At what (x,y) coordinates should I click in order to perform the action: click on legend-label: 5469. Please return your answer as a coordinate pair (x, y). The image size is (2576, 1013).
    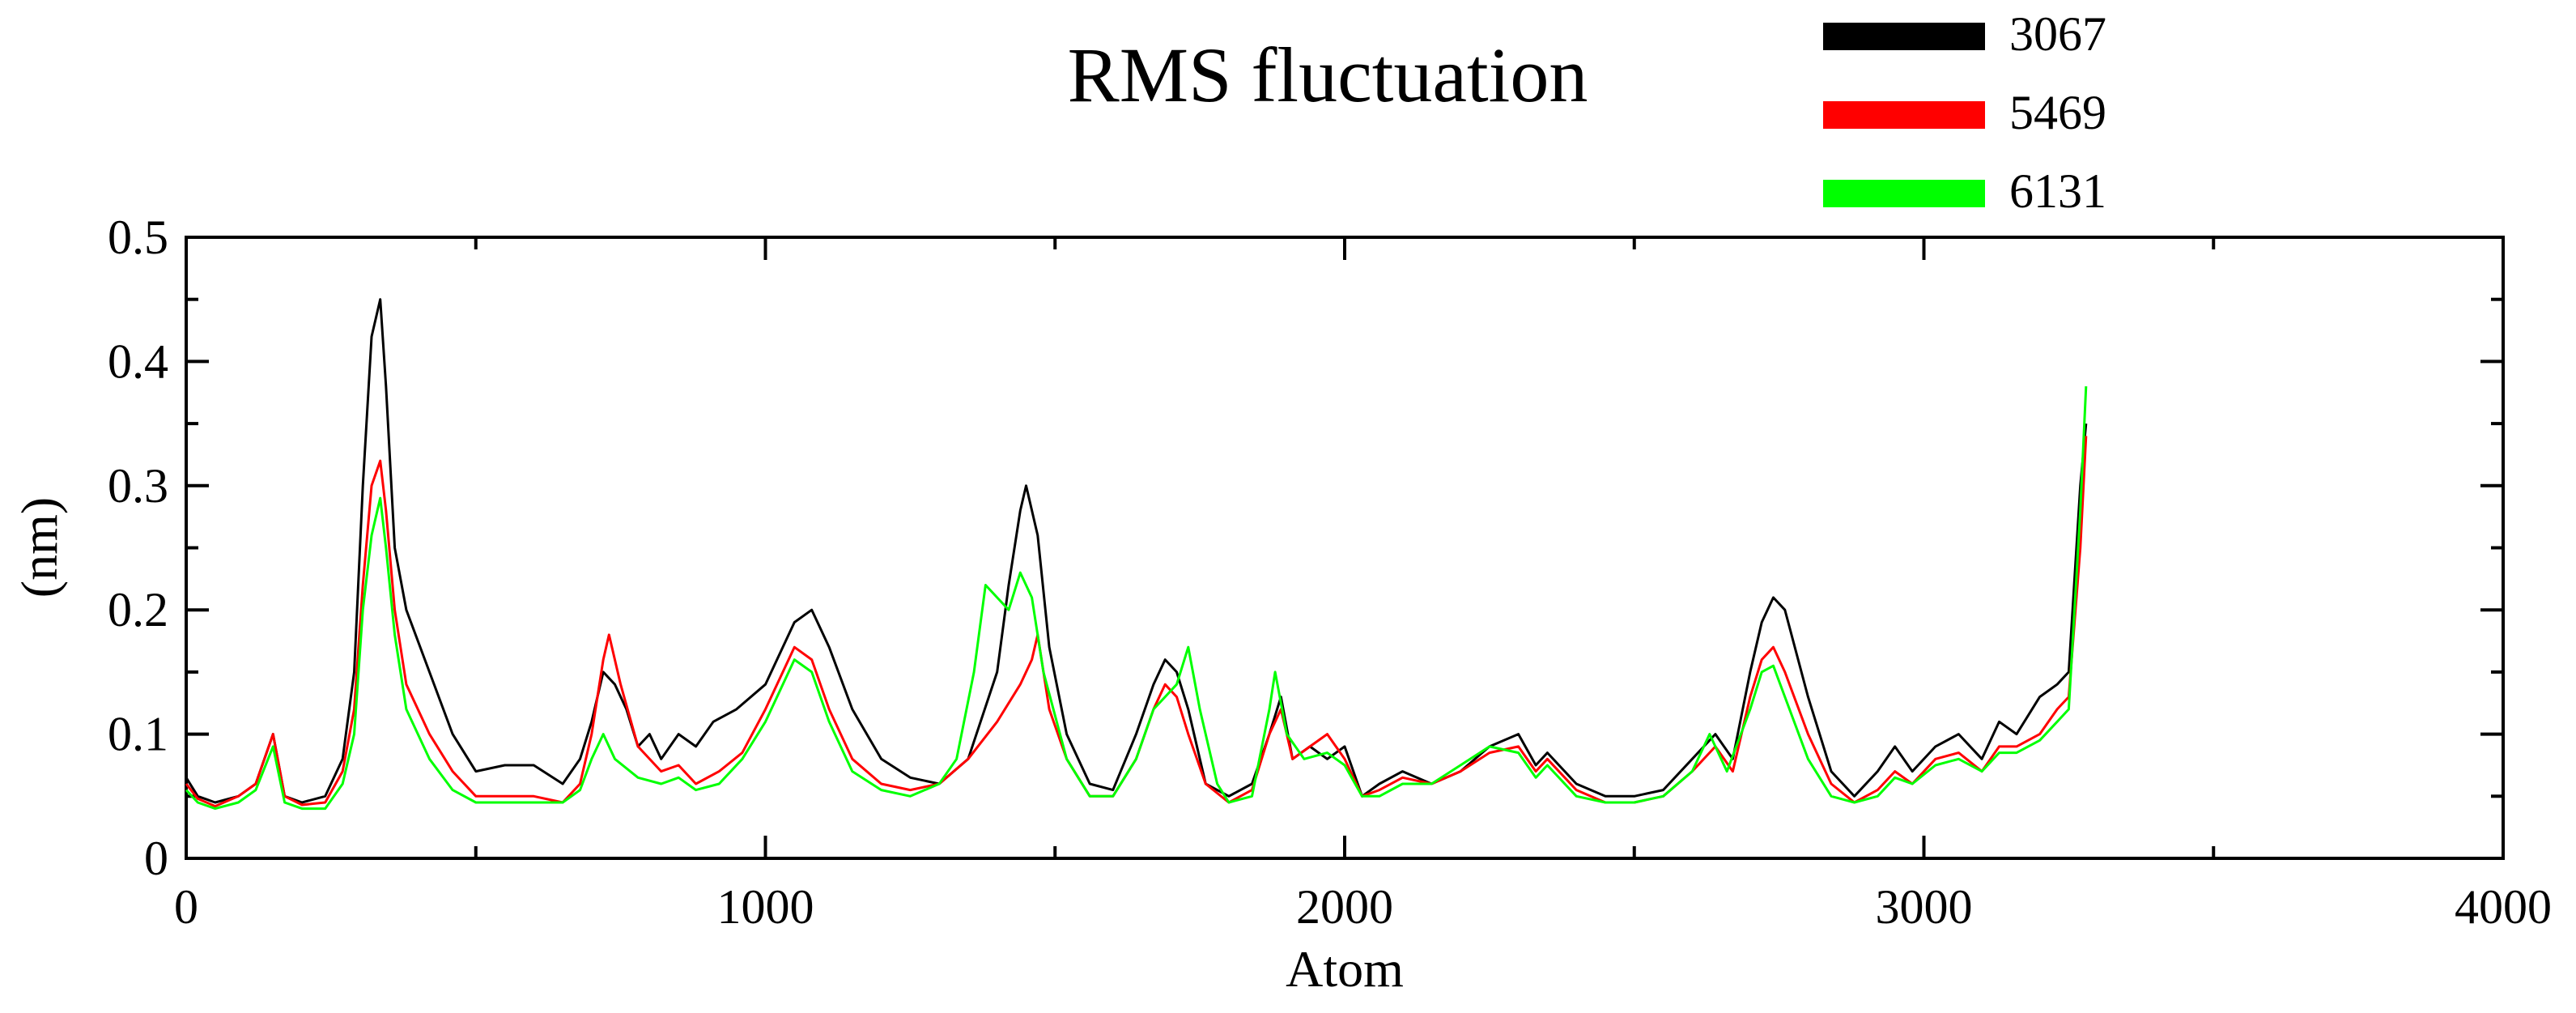
    Looking at the image, I should click on (2057, 112).